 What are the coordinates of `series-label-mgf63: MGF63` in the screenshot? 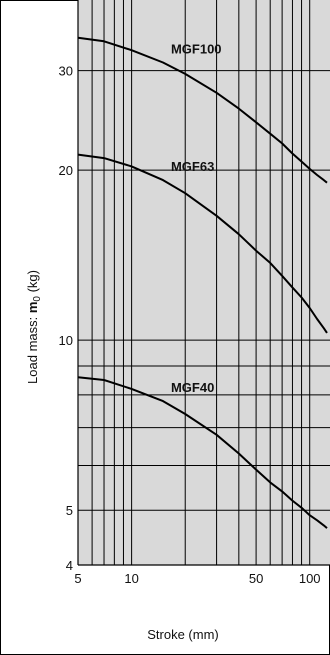 It's located at (192, 166).